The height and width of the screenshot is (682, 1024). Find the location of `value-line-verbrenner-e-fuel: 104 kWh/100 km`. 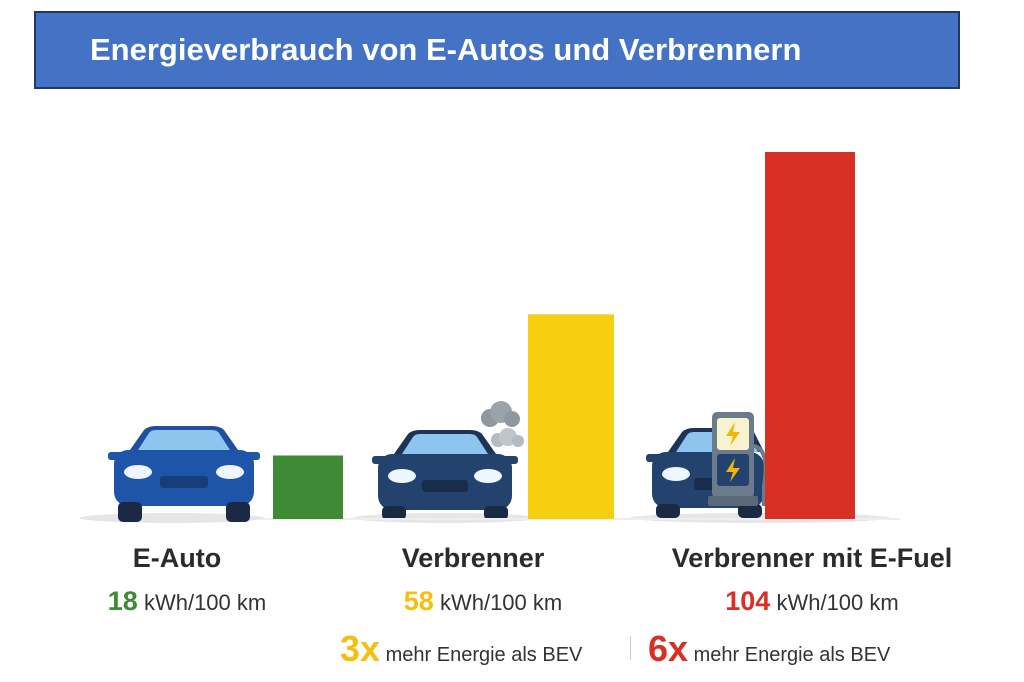

value-line-verbrenner-e-fuel: 104 kWh/100 km is located at coordinates (812, 601).